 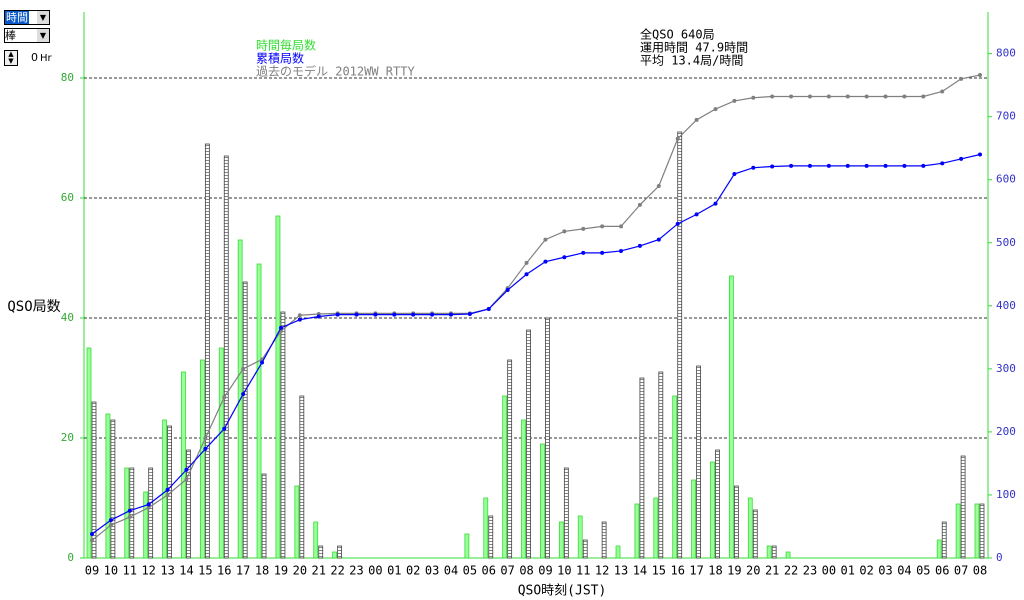 I want to click on x-tick-label: 07, so click(x=507, y=571).